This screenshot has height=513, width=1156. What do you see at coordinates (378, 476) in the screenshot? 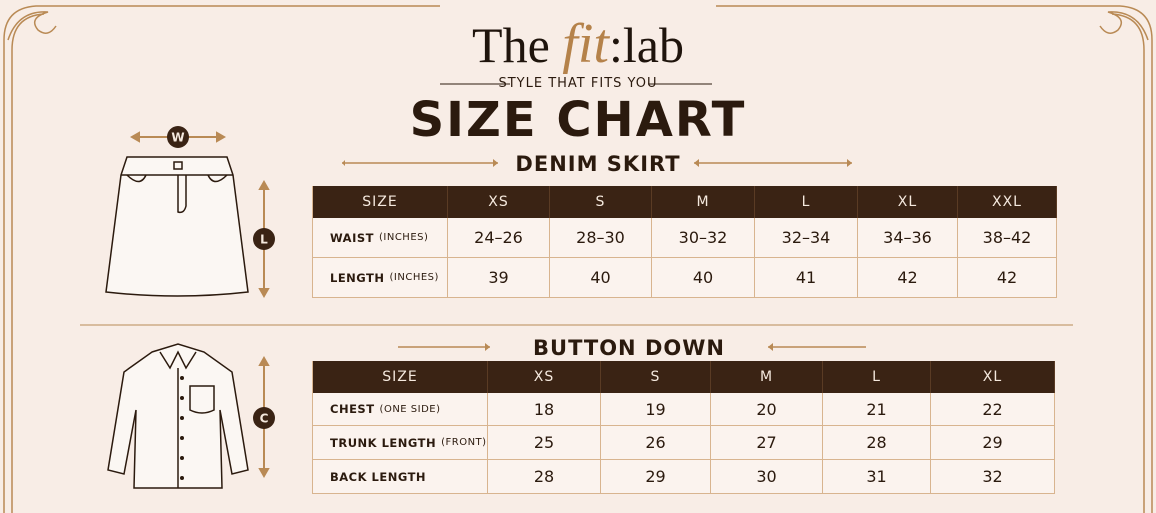
I see `row-label-text: BACK LENGTH` at bounding box center [378, 476].